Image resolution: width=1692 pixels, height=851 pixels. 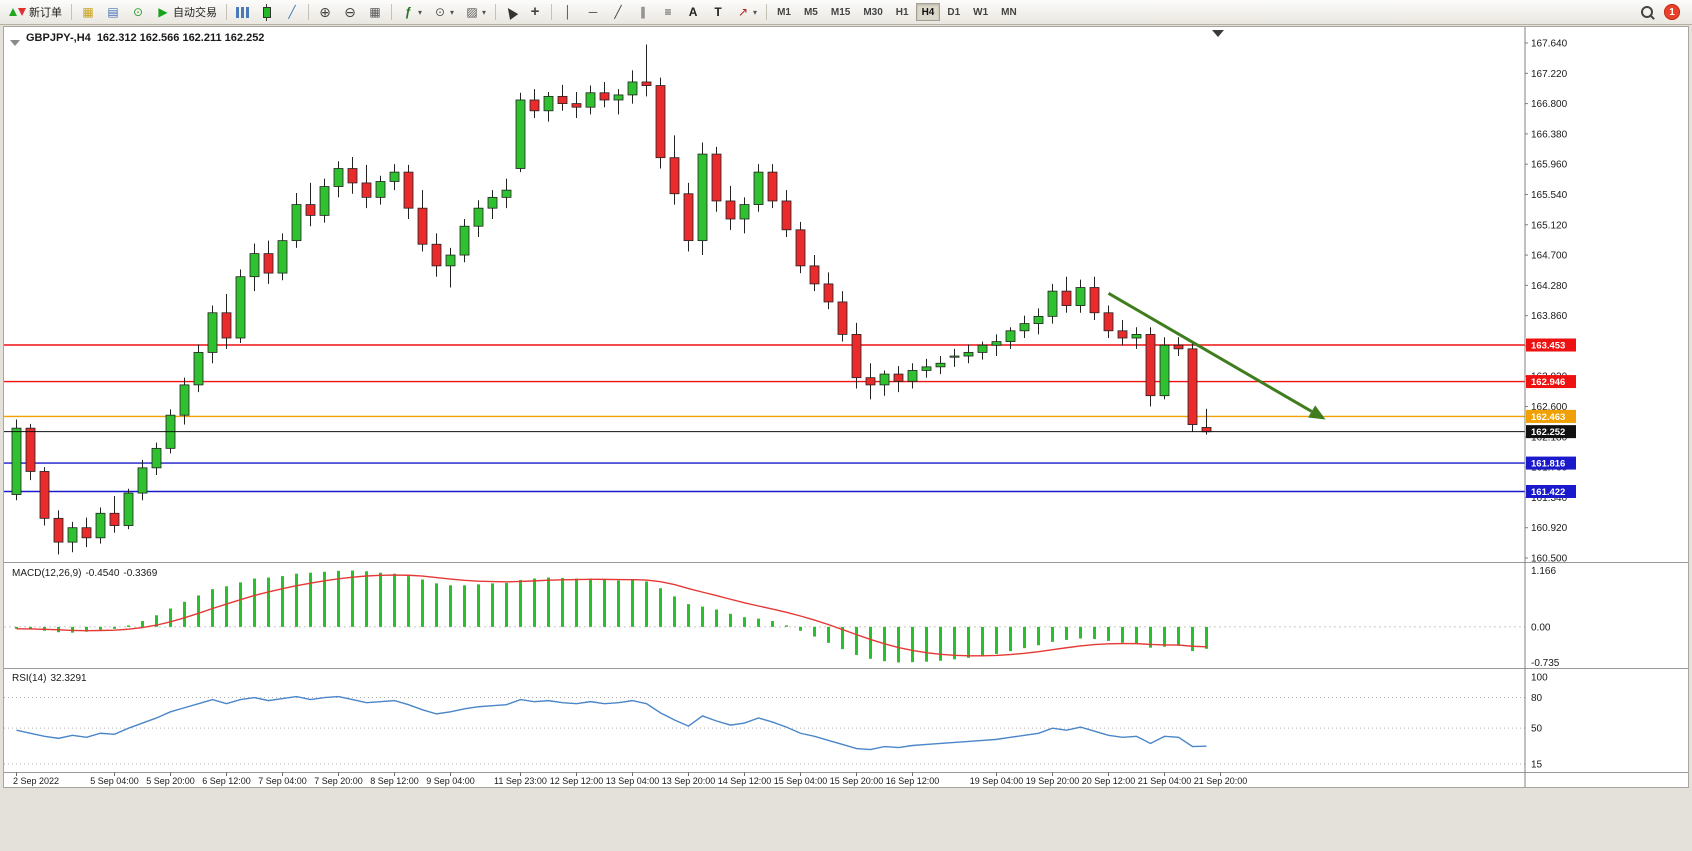 I want to click on rsi-line, so click(x=611, y=723).